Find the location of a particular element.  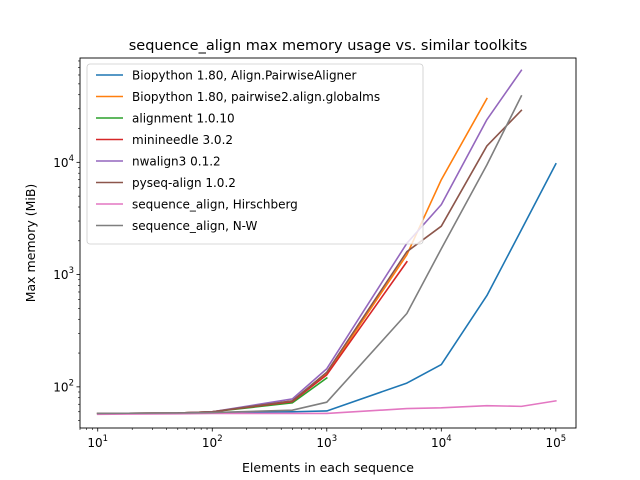

x-axis-label: Elements in each sequence is located at coordinates (328, 467).